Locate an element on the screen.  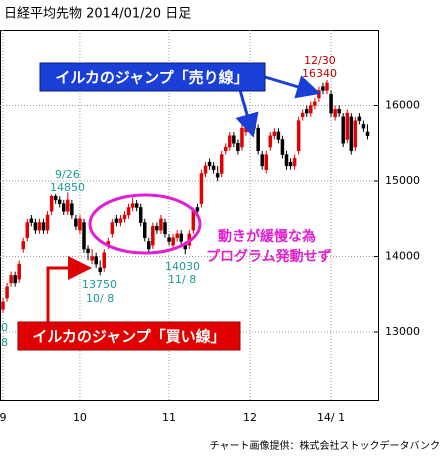
annotation: 11/ 8 is located at coordinates (182, 279).